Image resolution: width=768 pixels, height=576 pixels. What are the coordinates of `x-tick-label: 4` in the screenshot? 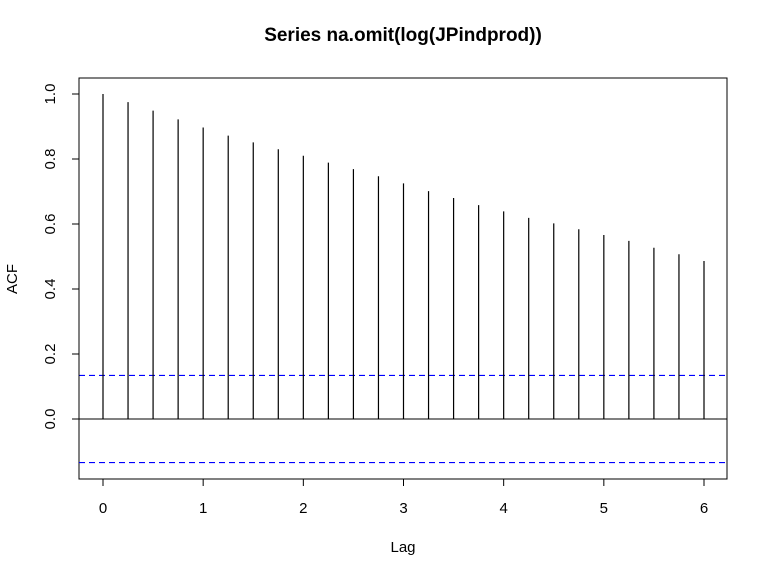 It's located at (503, 508).